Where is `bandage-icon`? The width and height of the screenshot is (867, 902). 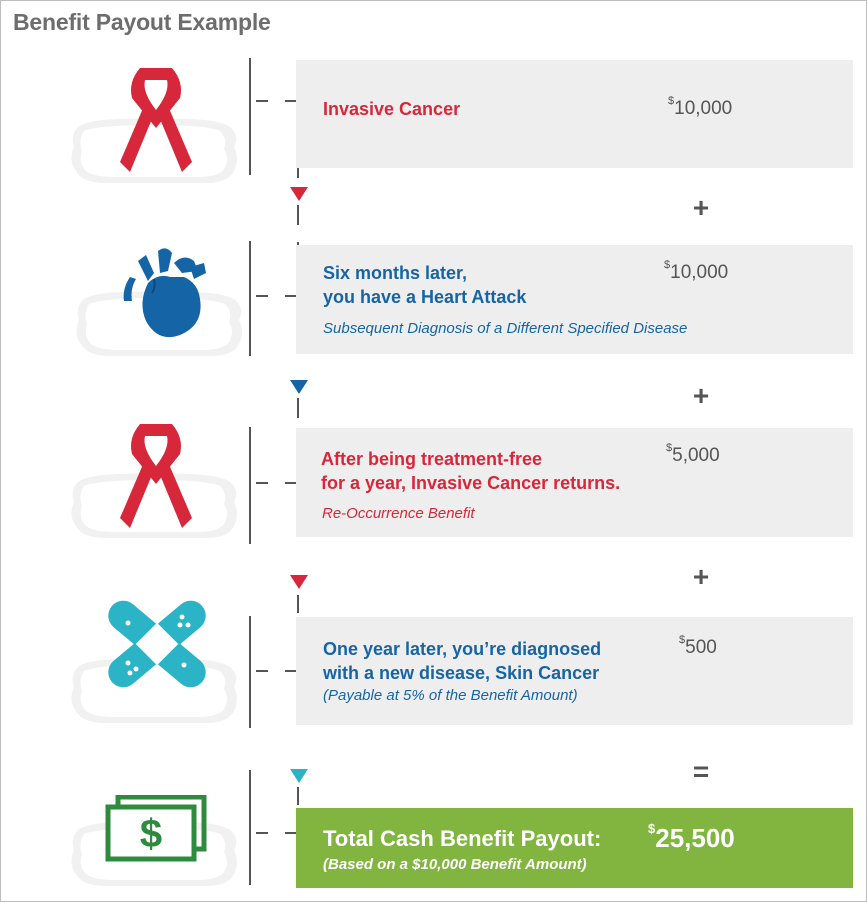 bandage-icon is located at coordinates (157, 644).